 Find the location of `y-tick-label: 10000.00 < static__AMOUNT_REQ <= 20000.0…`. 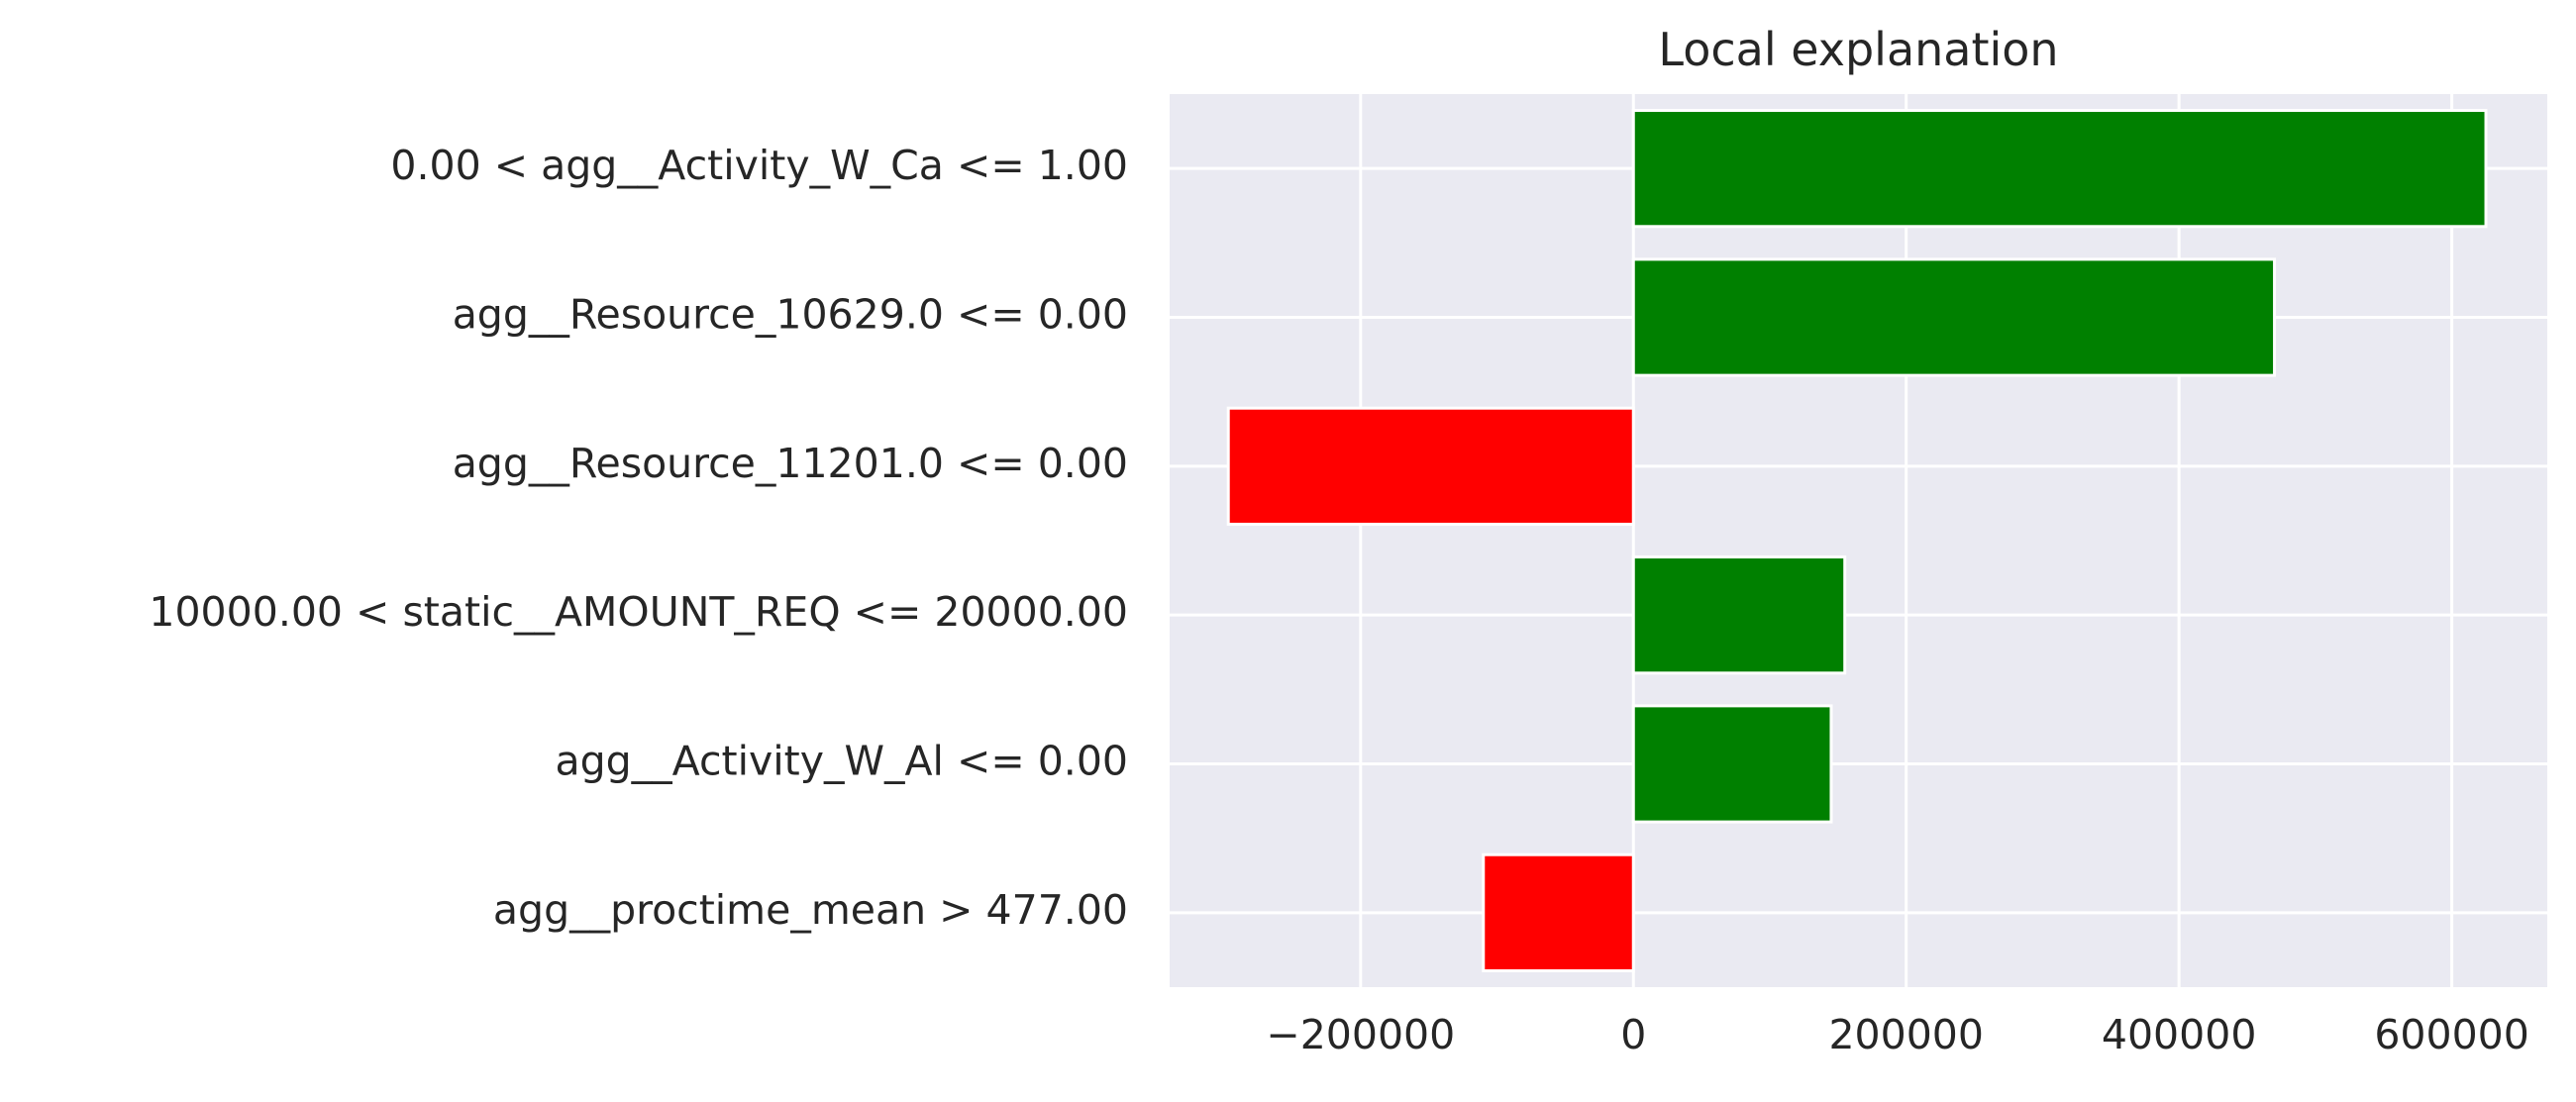

y-tick-label: 10000.00 < static__AMOUNT_REQ <= 20000.0… is located at coordinates (638, 612).